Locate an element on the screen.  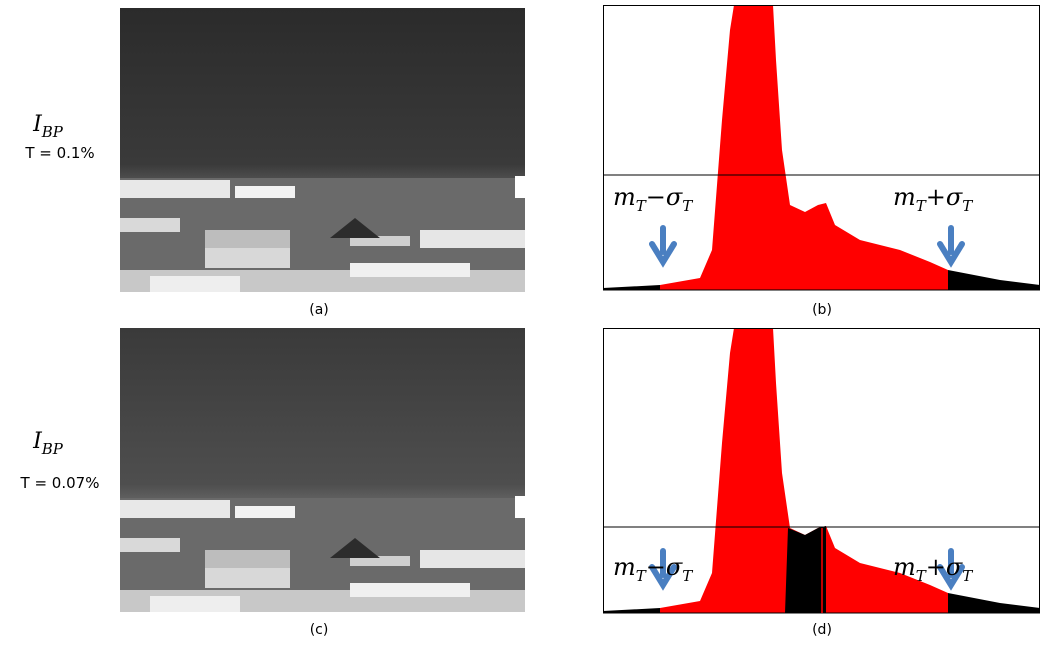
threshold: T = 0.1% is located at coordinates (59, 153).